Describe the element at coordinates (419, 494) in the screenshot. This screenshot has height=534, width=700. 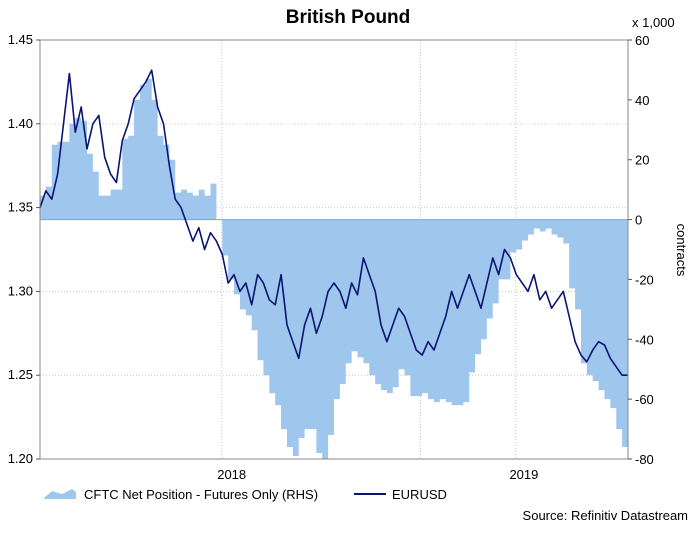
I see `legend-line-label: EURUSD` at that location.